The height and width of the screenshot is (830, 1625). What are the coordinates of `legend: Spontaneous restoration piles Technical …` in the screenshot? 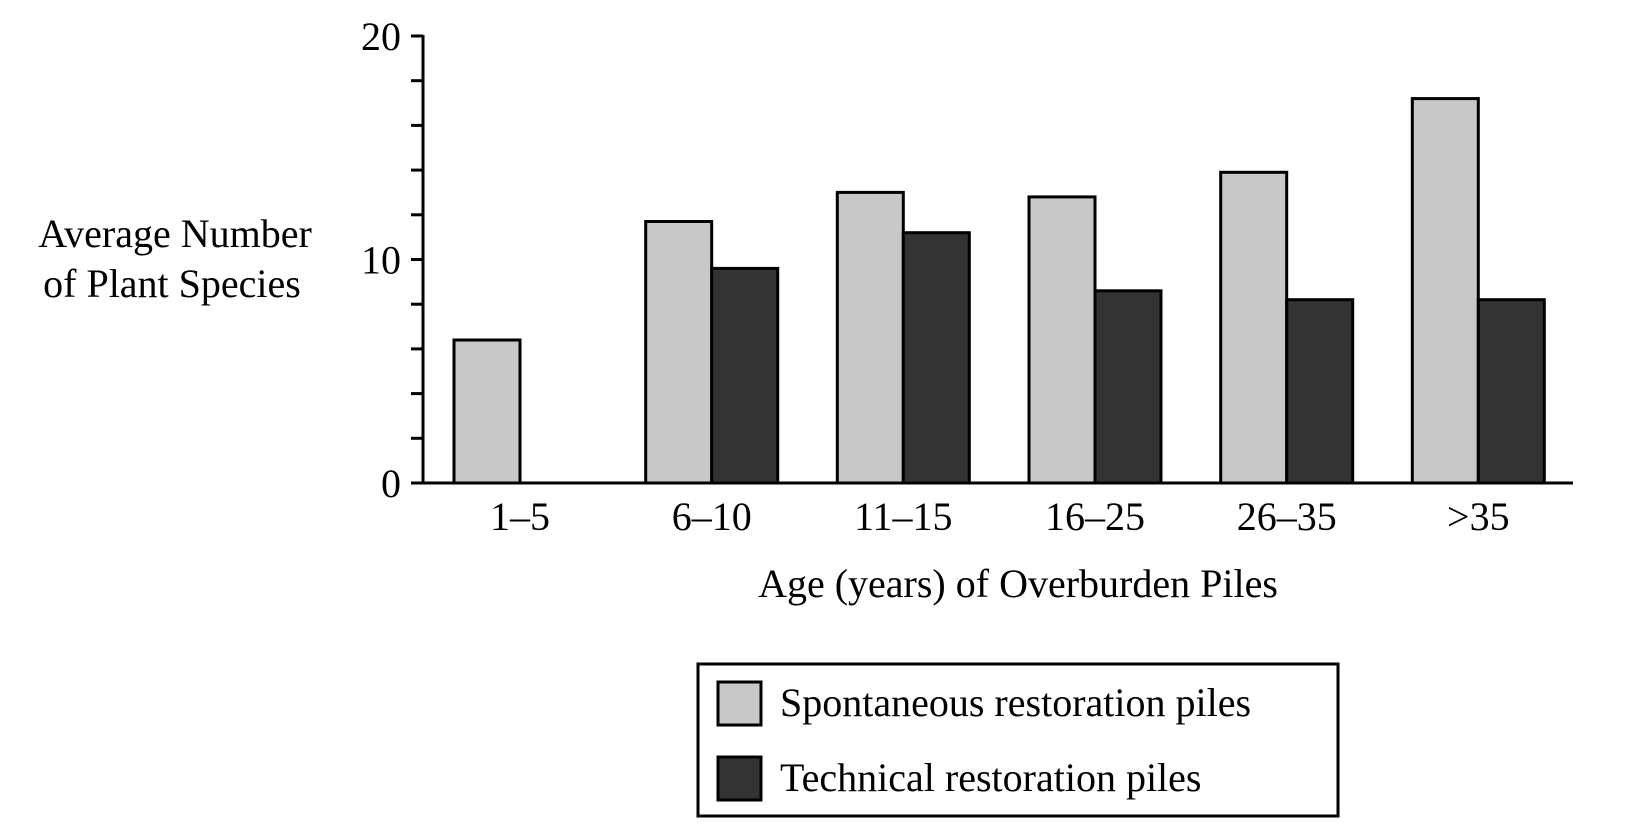 It's located at (1018, 740).